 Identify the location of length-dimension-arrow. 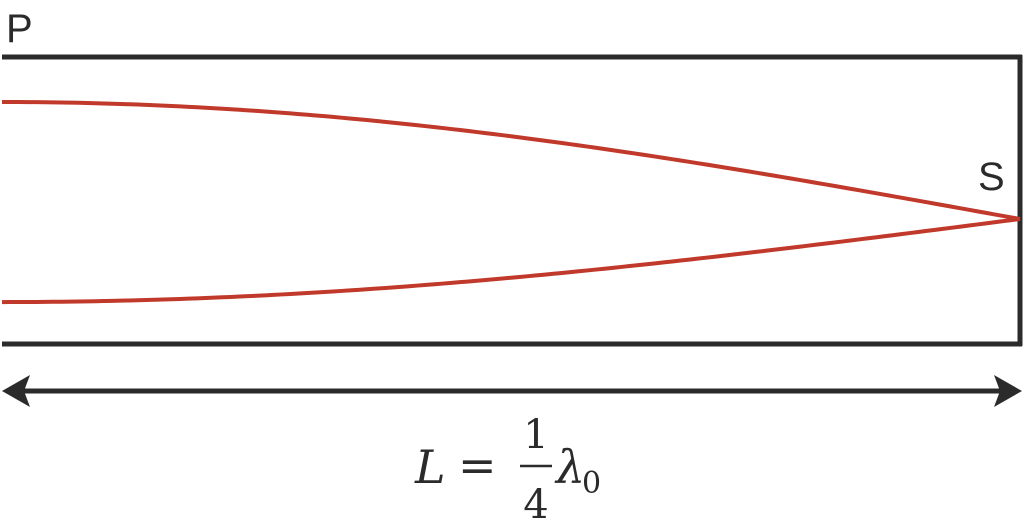
(512, 391).